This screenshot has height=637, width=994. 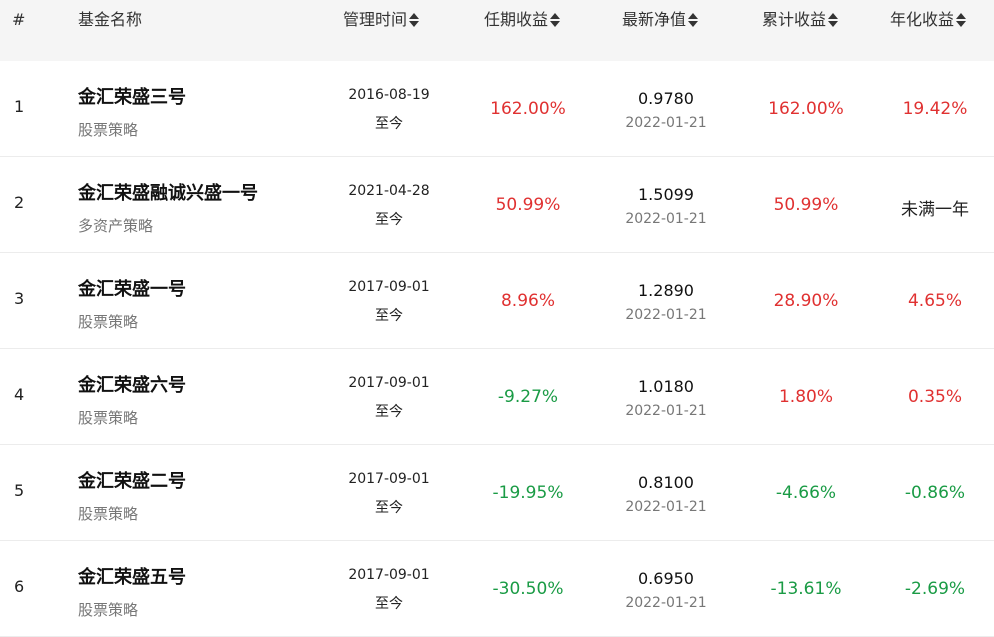 What do you see at coordinates (935, 210) in the screenshot?
I see `annual-return: 未满一年` at bounding box center [935, 210].